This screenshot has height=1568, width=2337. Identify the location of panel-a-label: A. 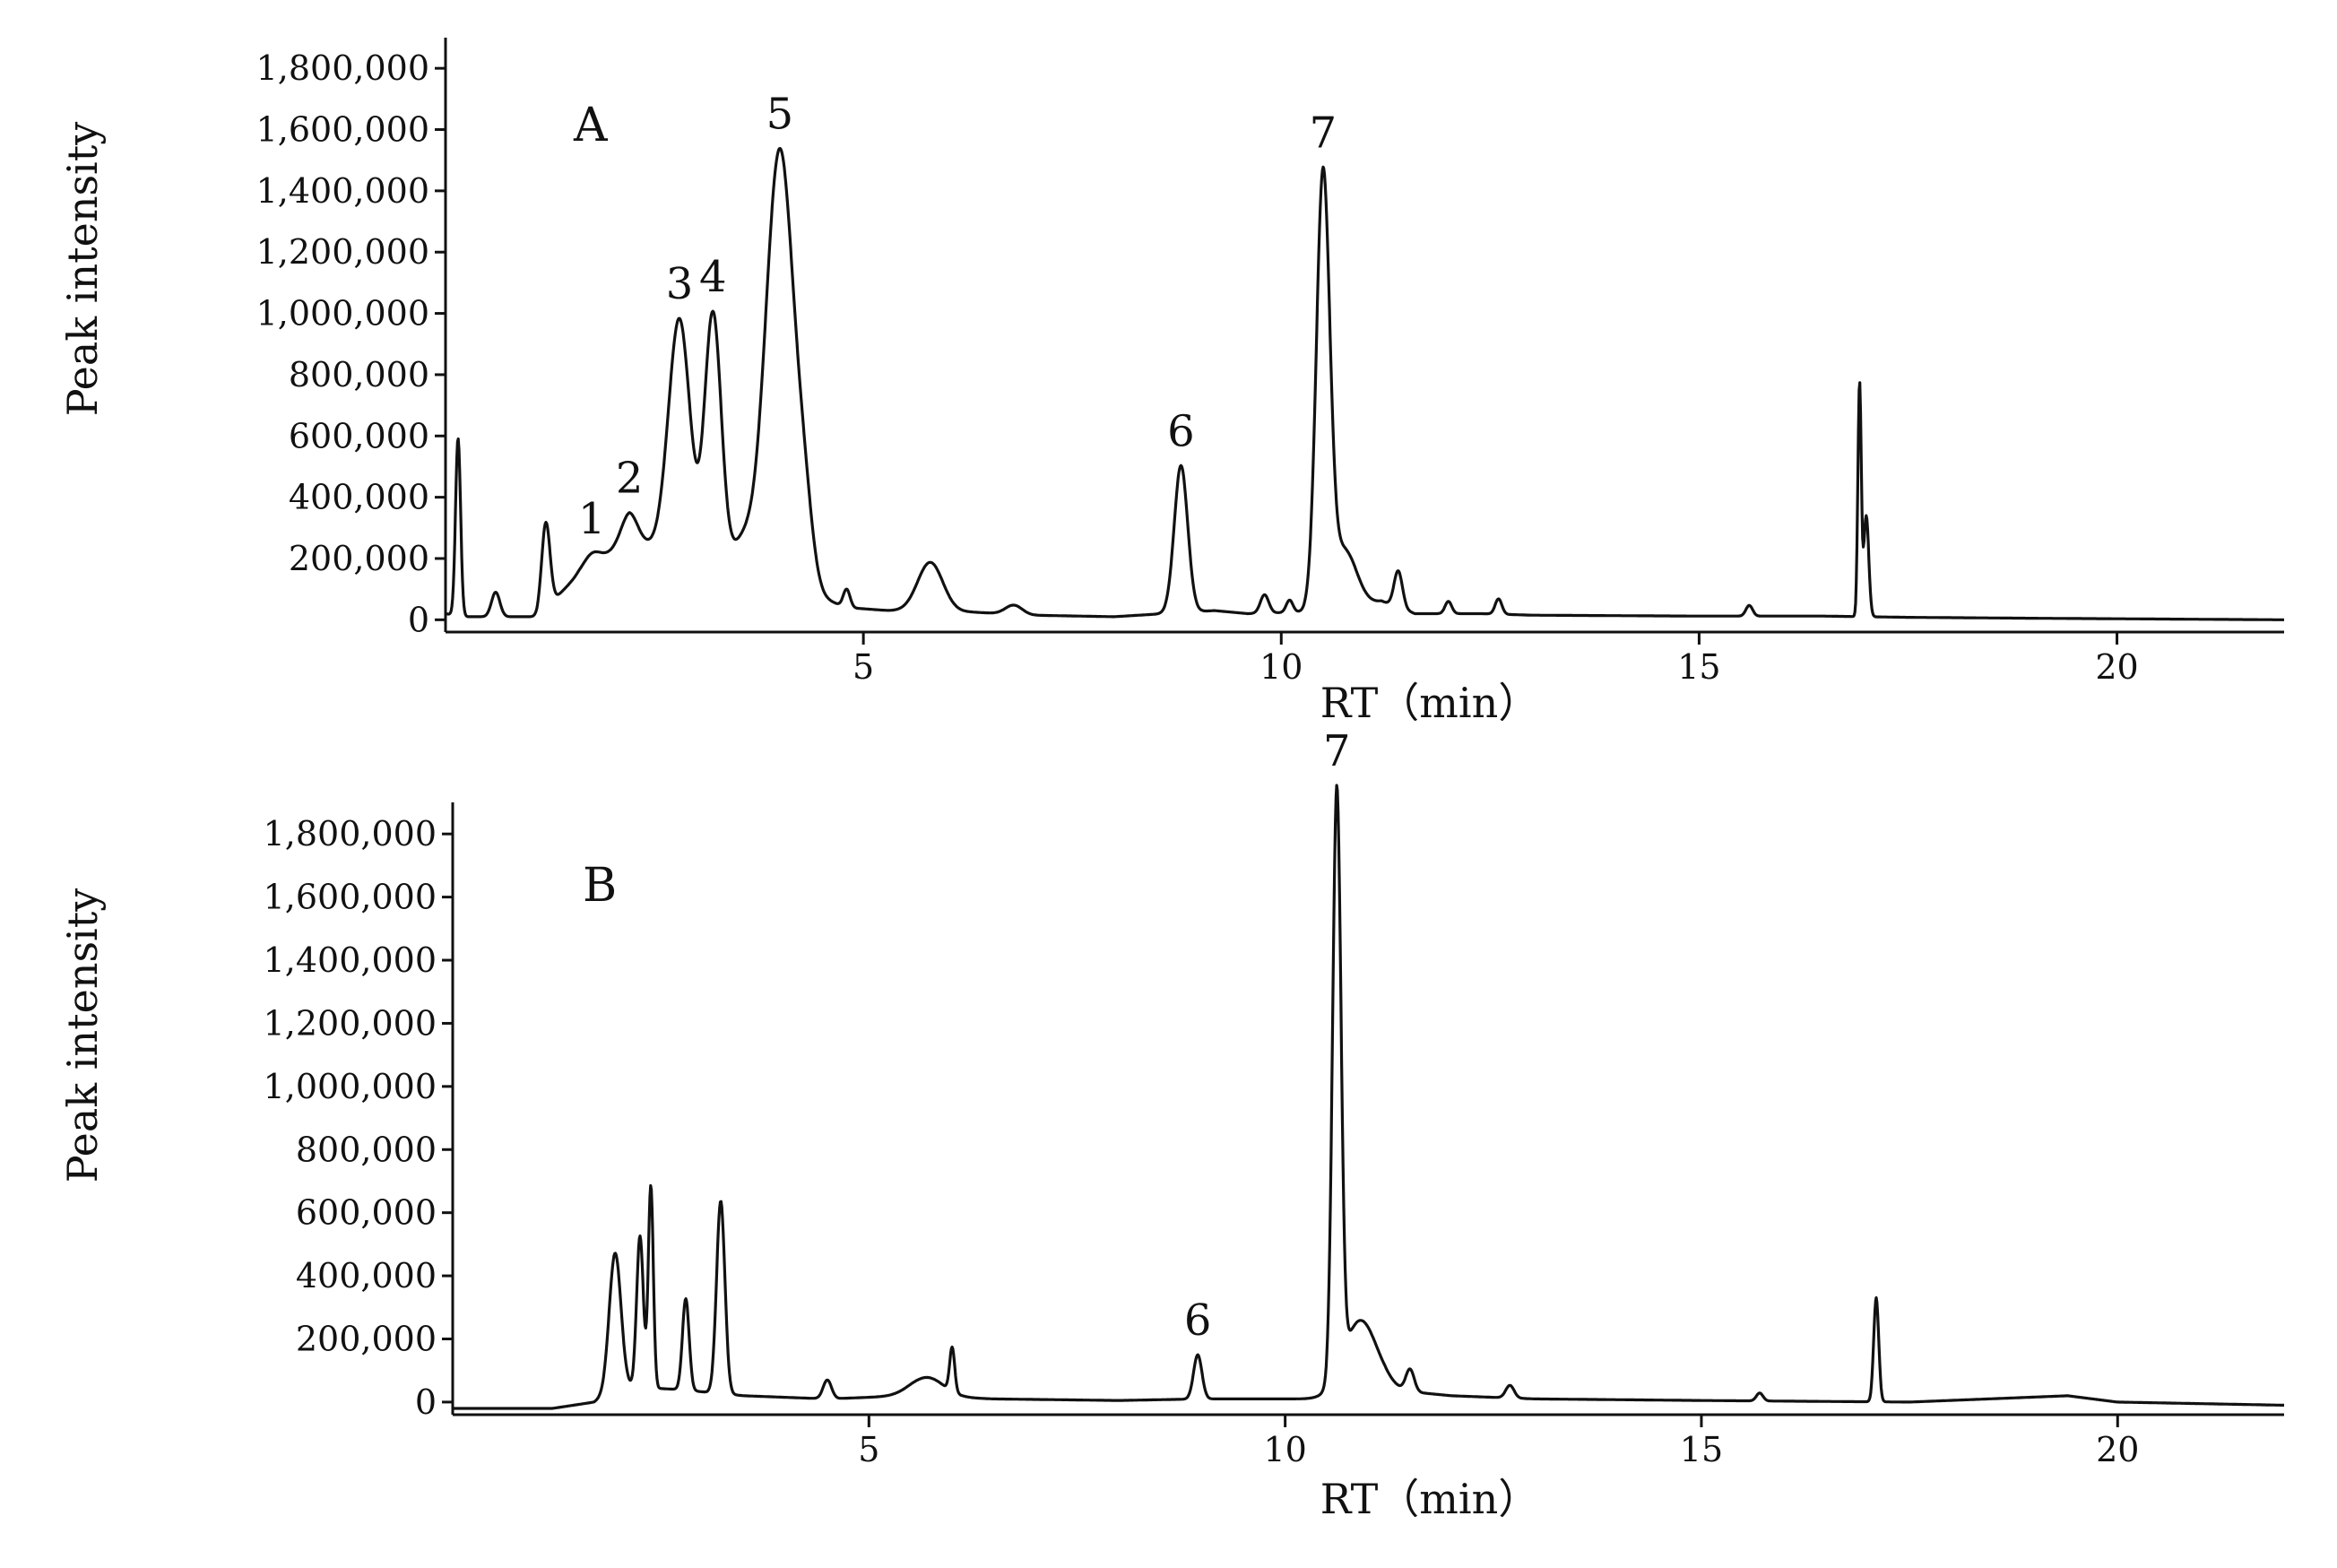
(591, 125).